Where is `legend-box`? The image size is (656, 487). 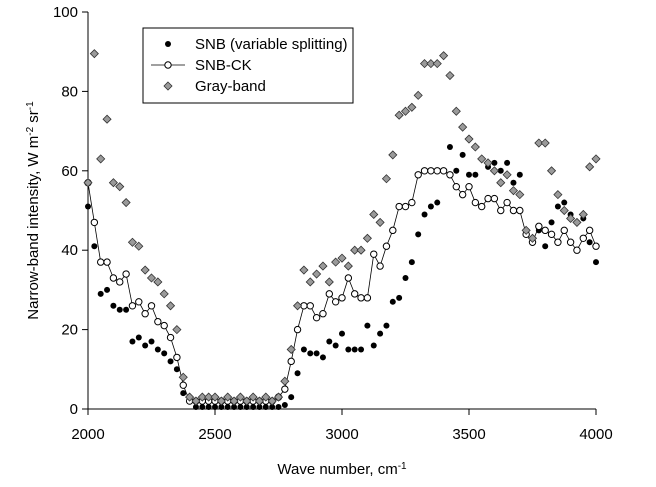
legend-box is located at coordinates (248, 65).